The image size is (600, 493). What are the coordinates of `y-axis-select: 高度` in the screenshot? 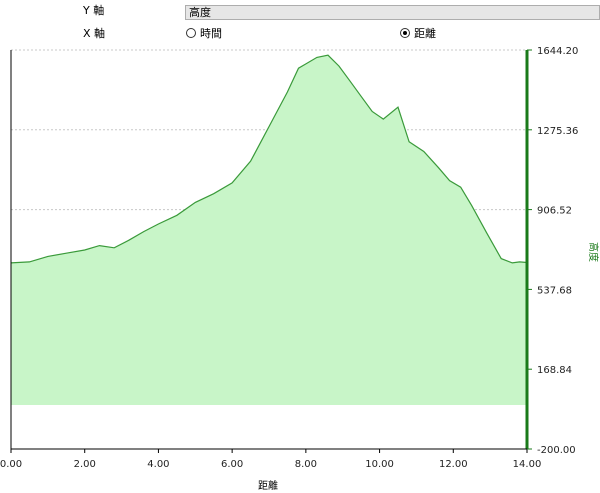 It's located at (392, 12).